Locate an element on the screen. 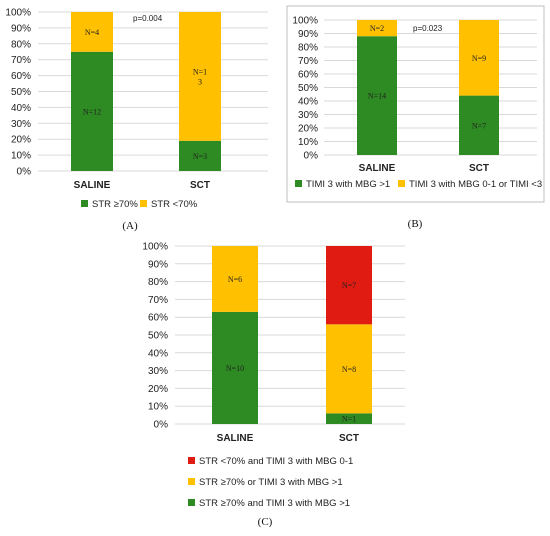 The height and width of the screenshot is (536, 550). data-label: N=8 is located at coordinates (349, 369).